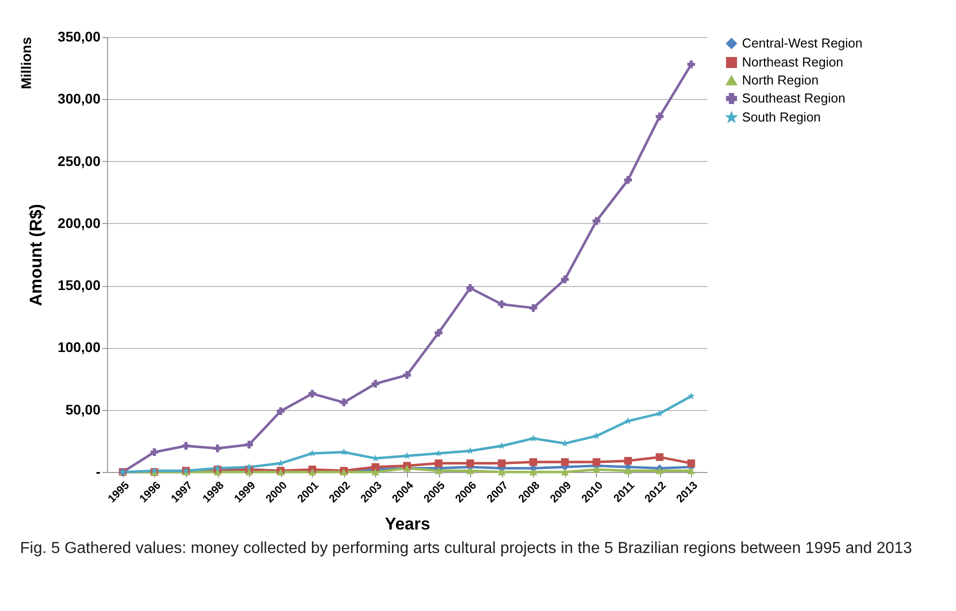 This screenshot has width=956, height=611. What do you see at coordinates (83, 409) in the screenshot?
I see `y-tick-label: 50,00` at bounding box center [83, 409].